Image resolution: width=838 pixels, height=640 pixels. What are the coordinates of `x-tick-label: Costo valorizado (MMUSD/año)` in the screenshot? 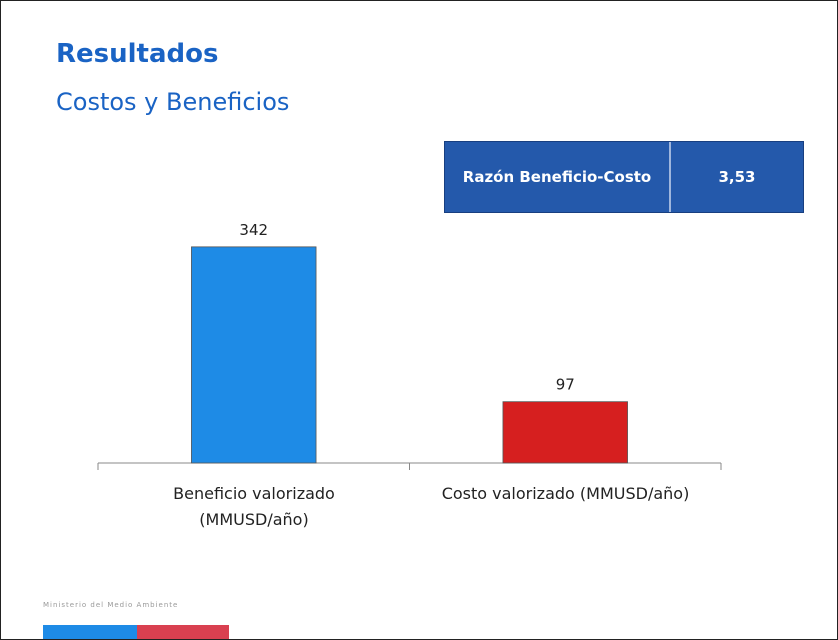 It's located at (565, 493).